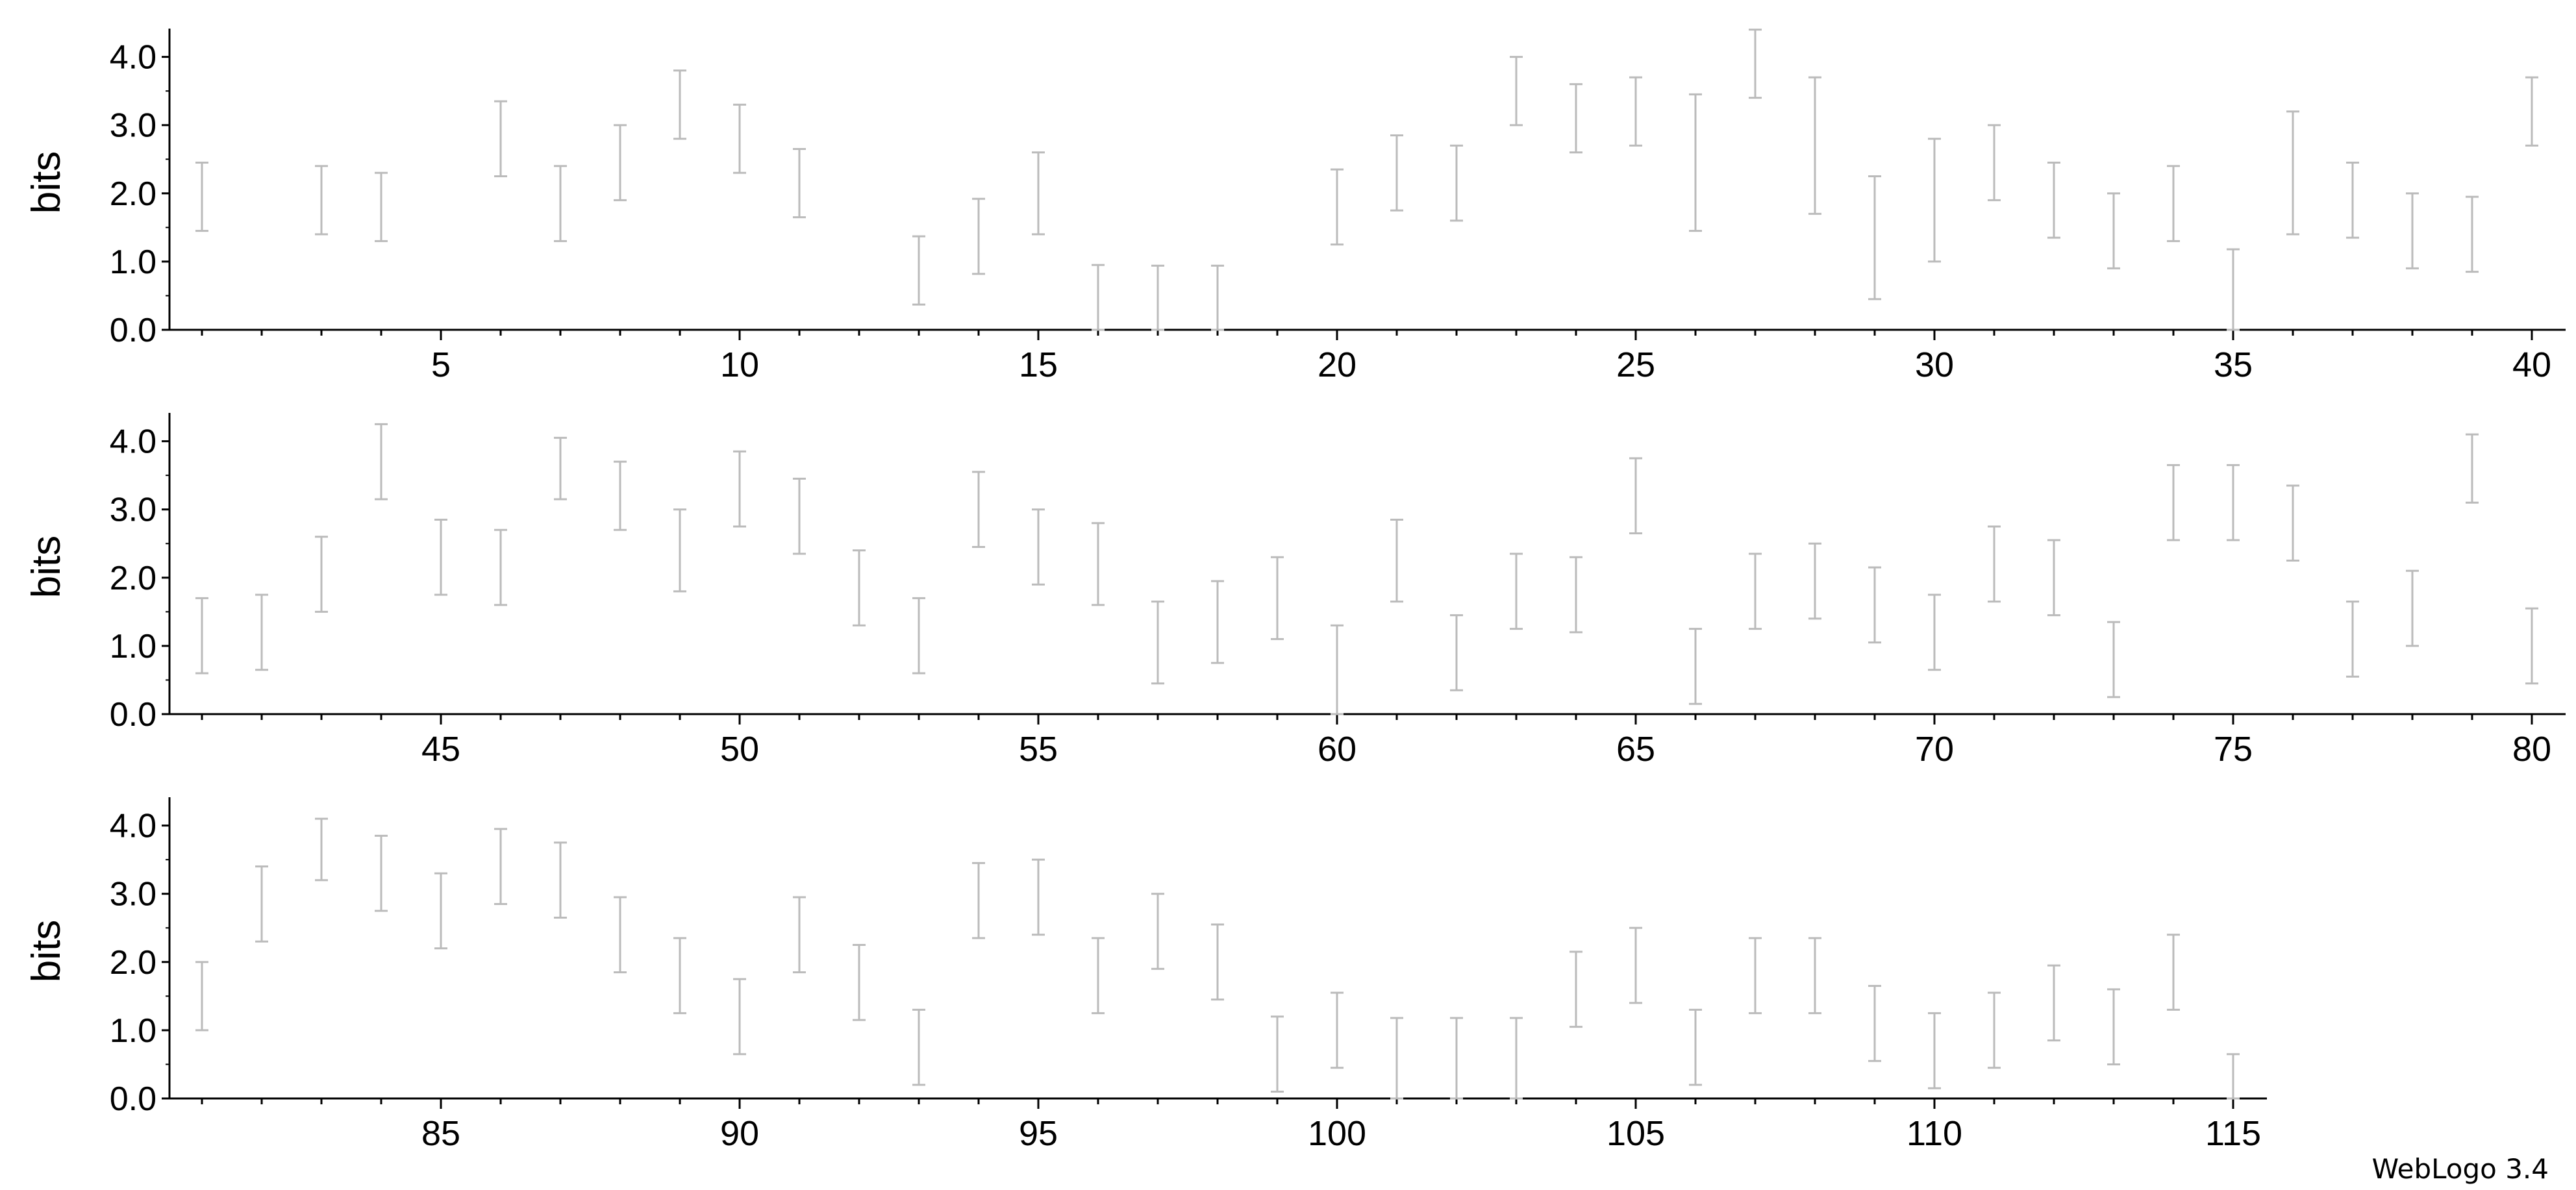 This screenshot has height=1190, width=2576. What do you see at coordinates (500, 567) in the screenshot?
I see `stack-position-46: ILFV` at bounding box center [500, 567].